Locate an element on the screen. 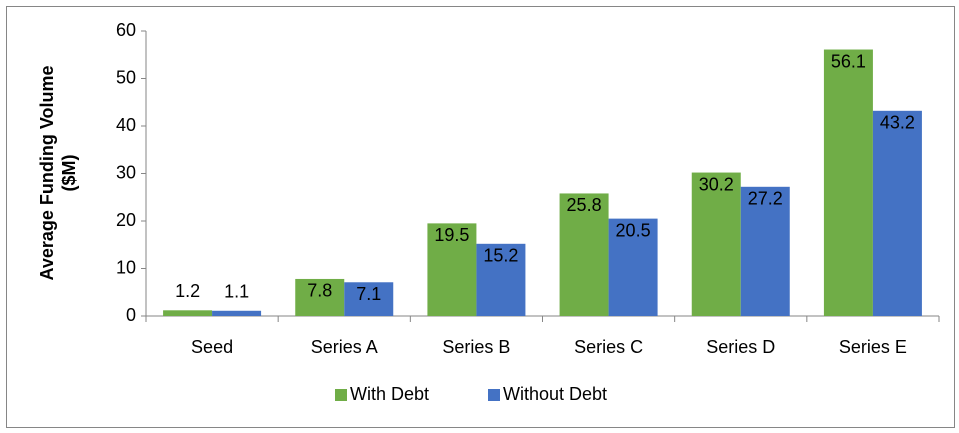 The width and height of the screenshot is (959, 433). data-label: 7.1 is located at coordinates (368, 294).